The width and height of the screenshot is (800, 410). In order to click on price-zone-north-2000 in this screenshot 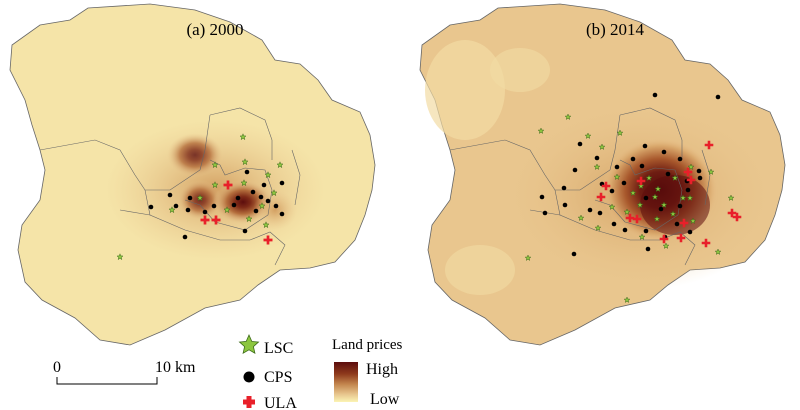, I will do `click(195, 155)`.